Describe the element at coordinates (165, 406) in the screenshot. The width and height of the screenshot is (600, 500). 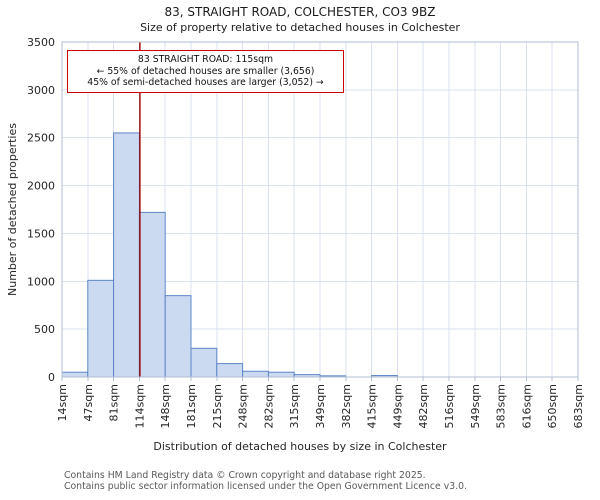
I see `x-tick-label: 148sqm` at that location.